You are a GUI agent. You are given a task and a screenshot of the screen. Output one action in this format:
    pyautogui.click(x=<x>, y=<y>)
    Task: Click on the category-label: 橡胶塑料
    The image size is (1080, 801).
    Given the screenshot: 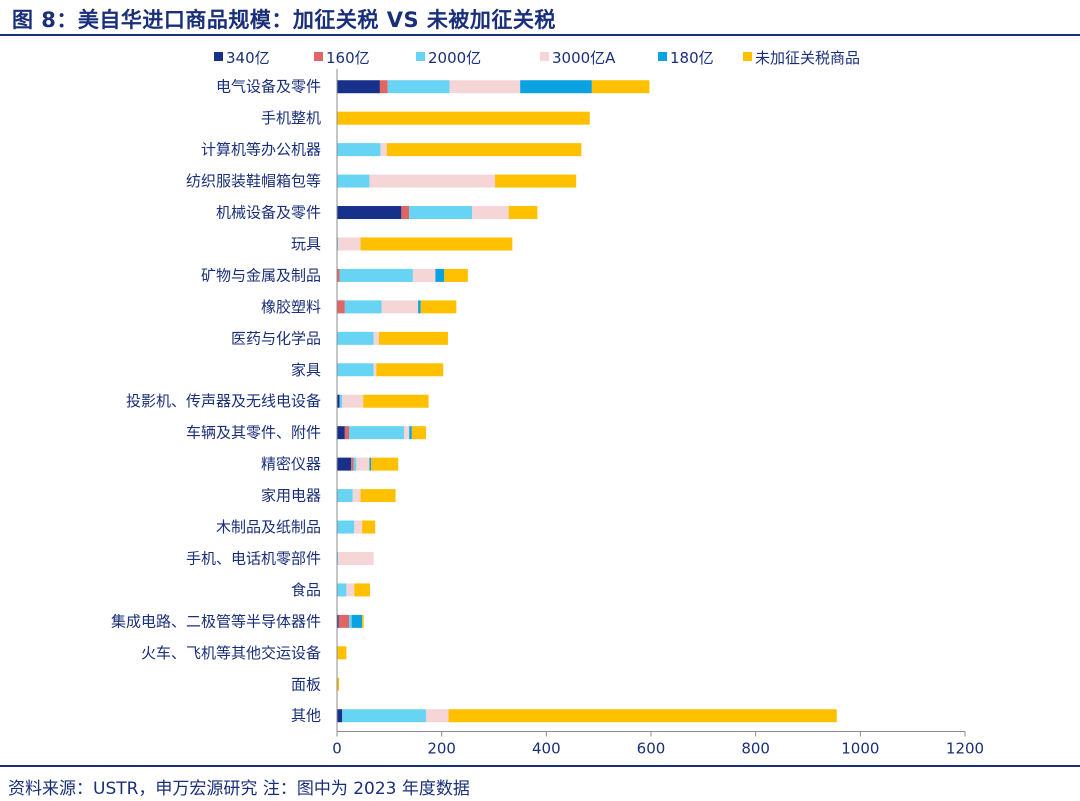 What is the action you would take?
    pyautogui.click(x=291, y=307)
    